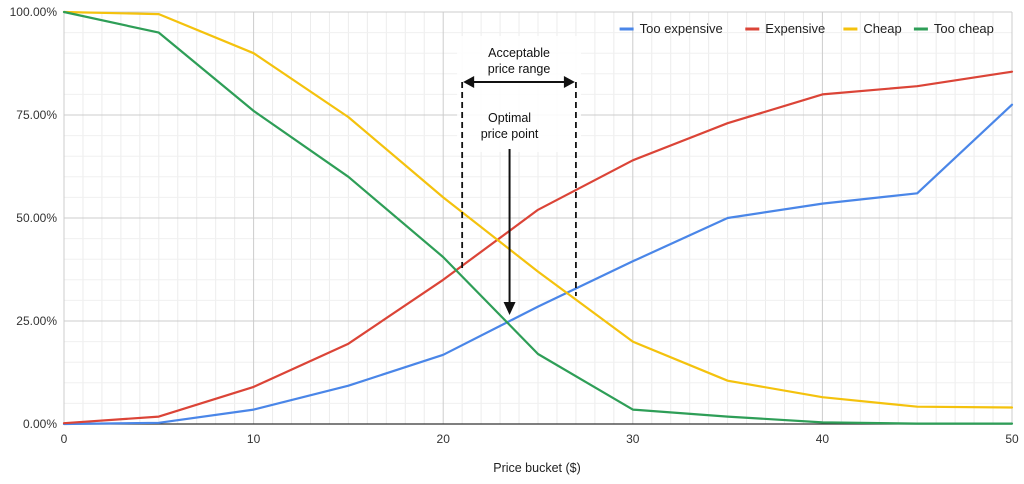  Describe the element at coordinates (519, 94) in the screenshot. I see `annotation-backdrop` at that location.